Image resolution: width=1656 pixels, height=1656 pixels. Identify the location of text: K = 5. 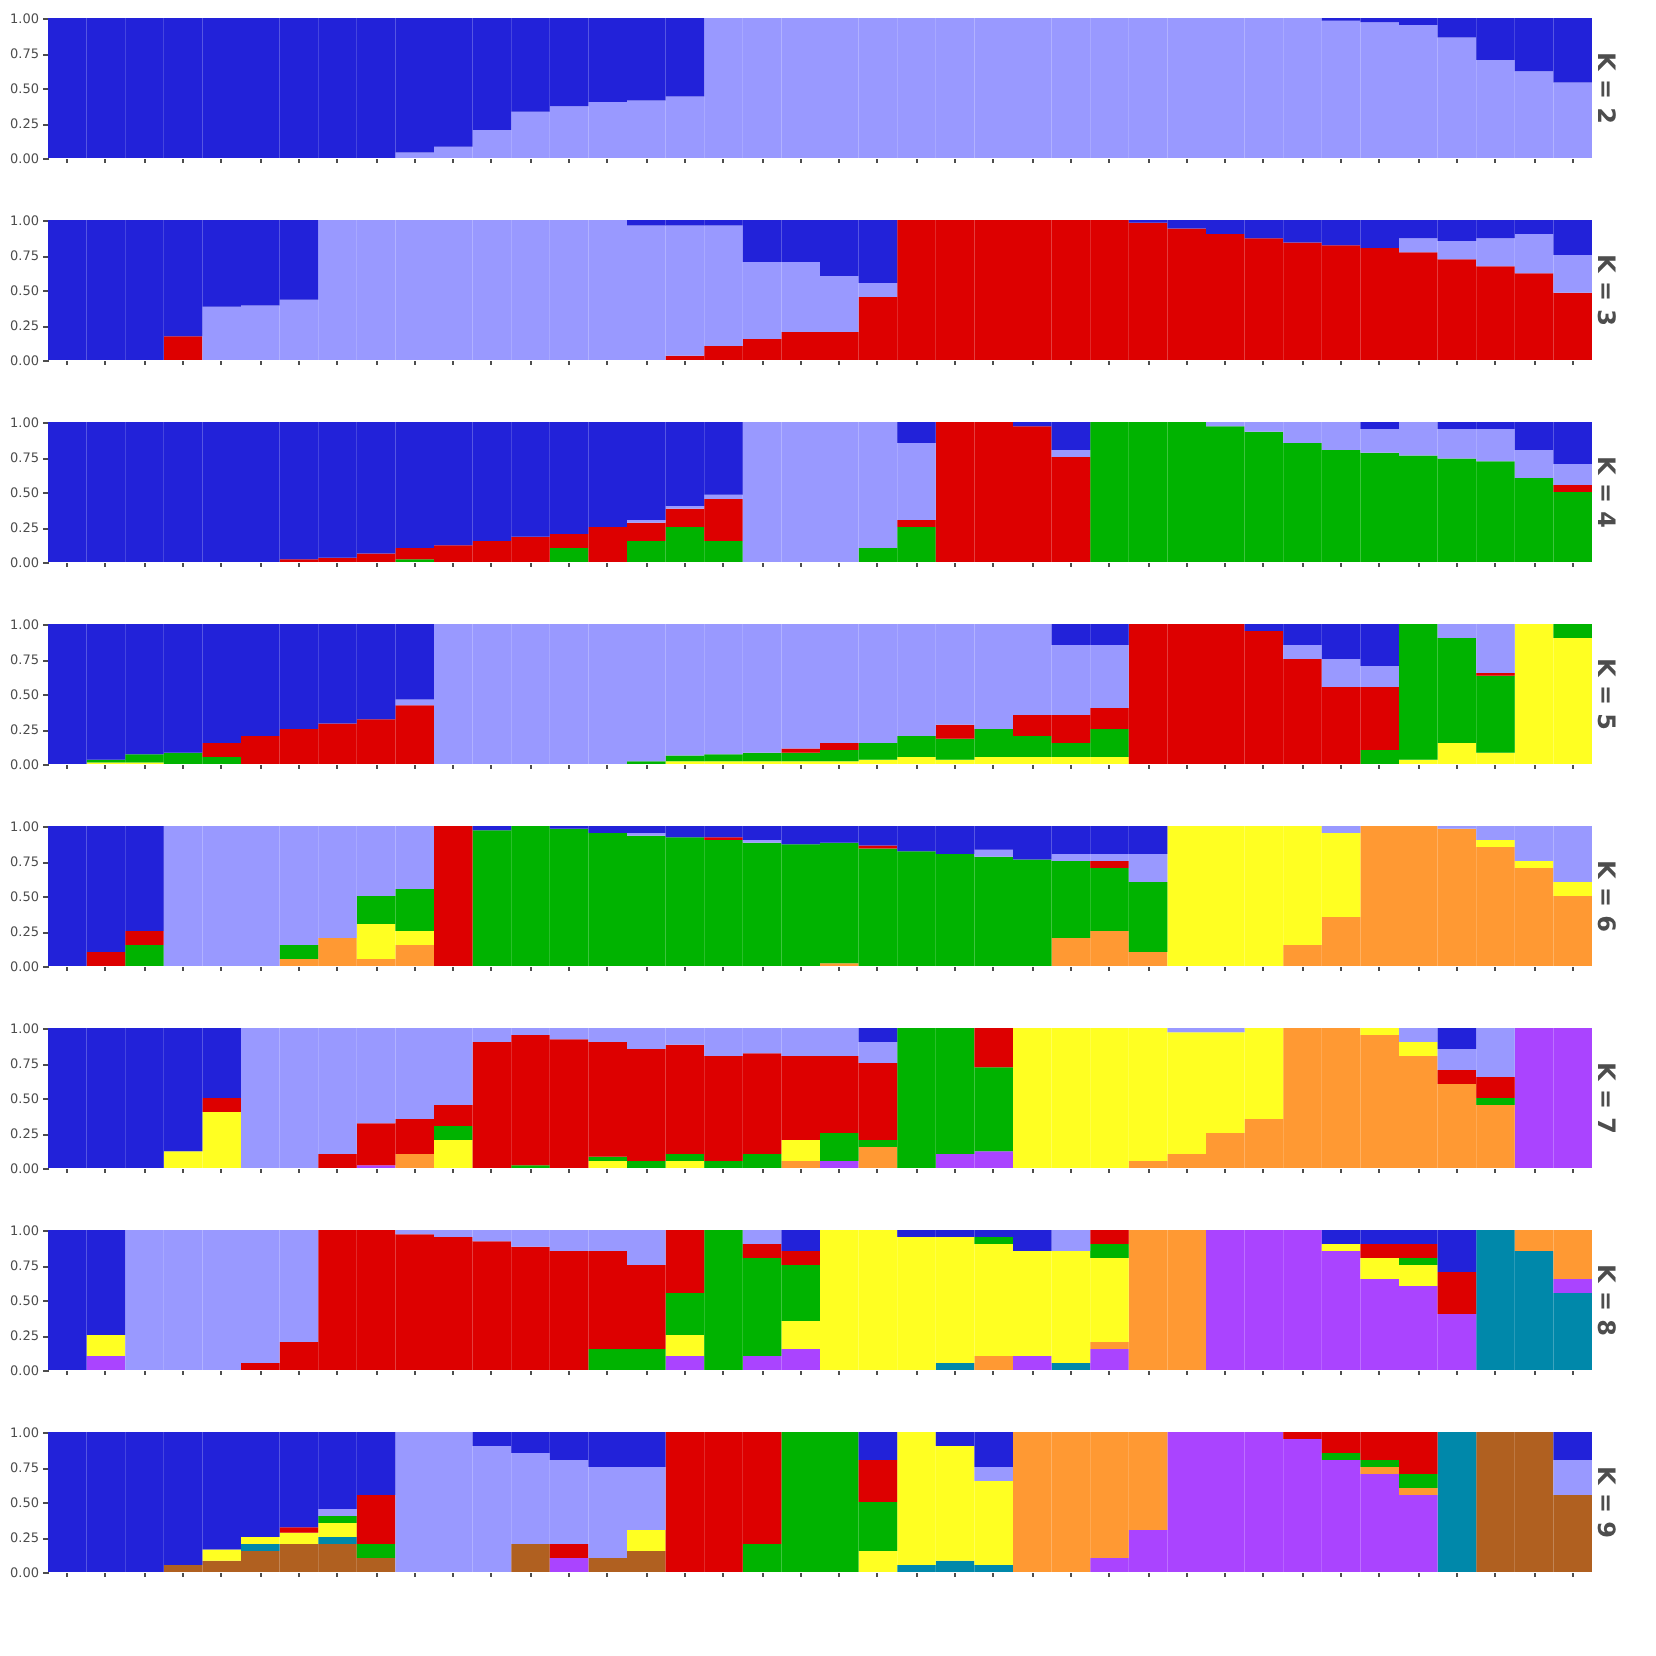
(1606, 694).